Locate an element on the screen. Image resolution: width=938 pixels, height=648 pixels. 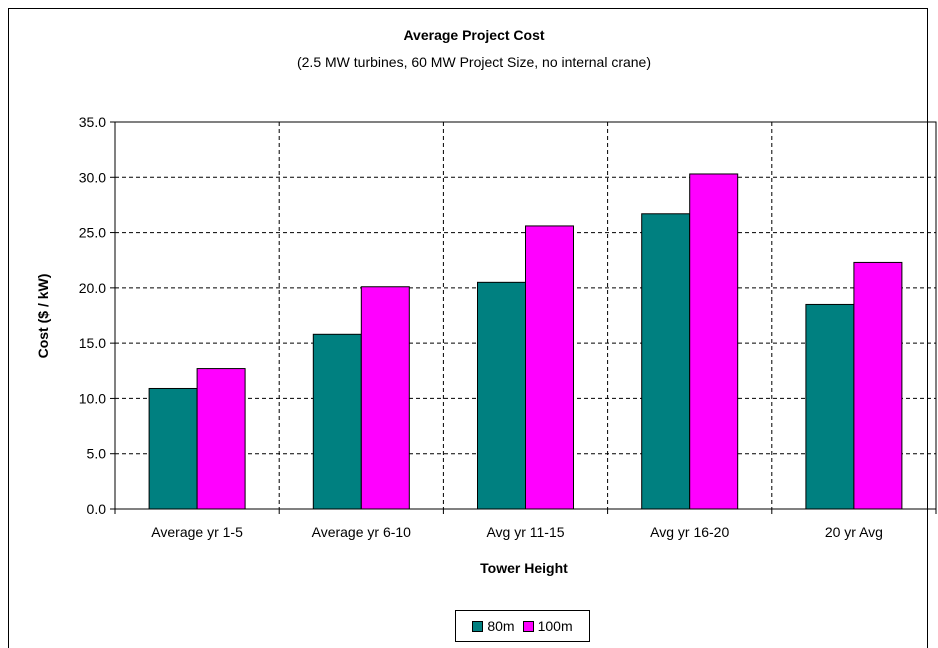
x-tick-label: Avg yr 16-20 is located at coordinates (689, 532).